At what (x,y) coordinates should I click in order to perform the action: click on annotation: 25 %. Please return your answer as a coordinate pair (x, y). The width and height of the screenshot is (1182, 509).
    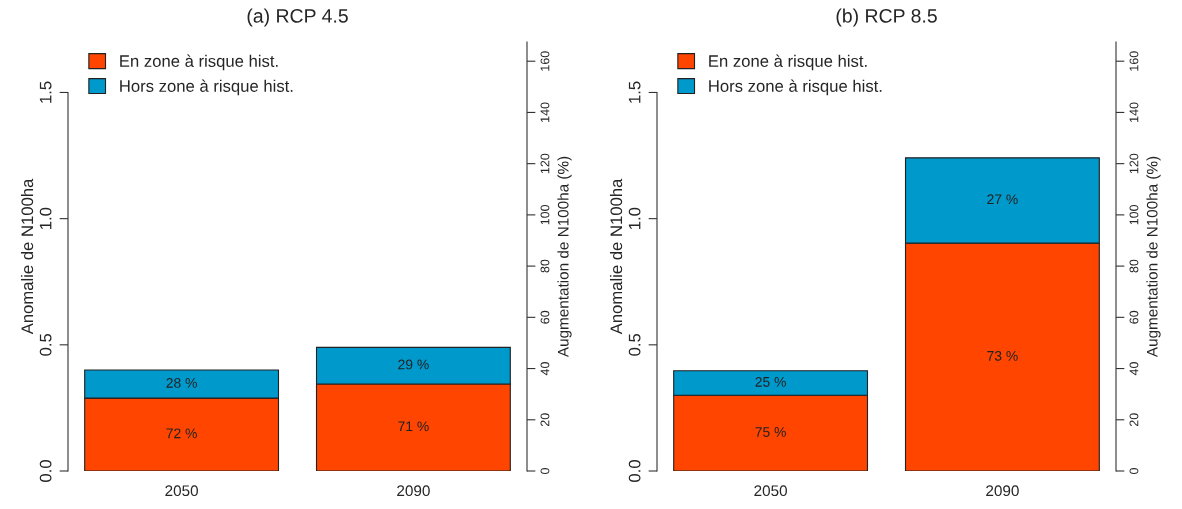
    Looking at the image, I should click on (770, 381).